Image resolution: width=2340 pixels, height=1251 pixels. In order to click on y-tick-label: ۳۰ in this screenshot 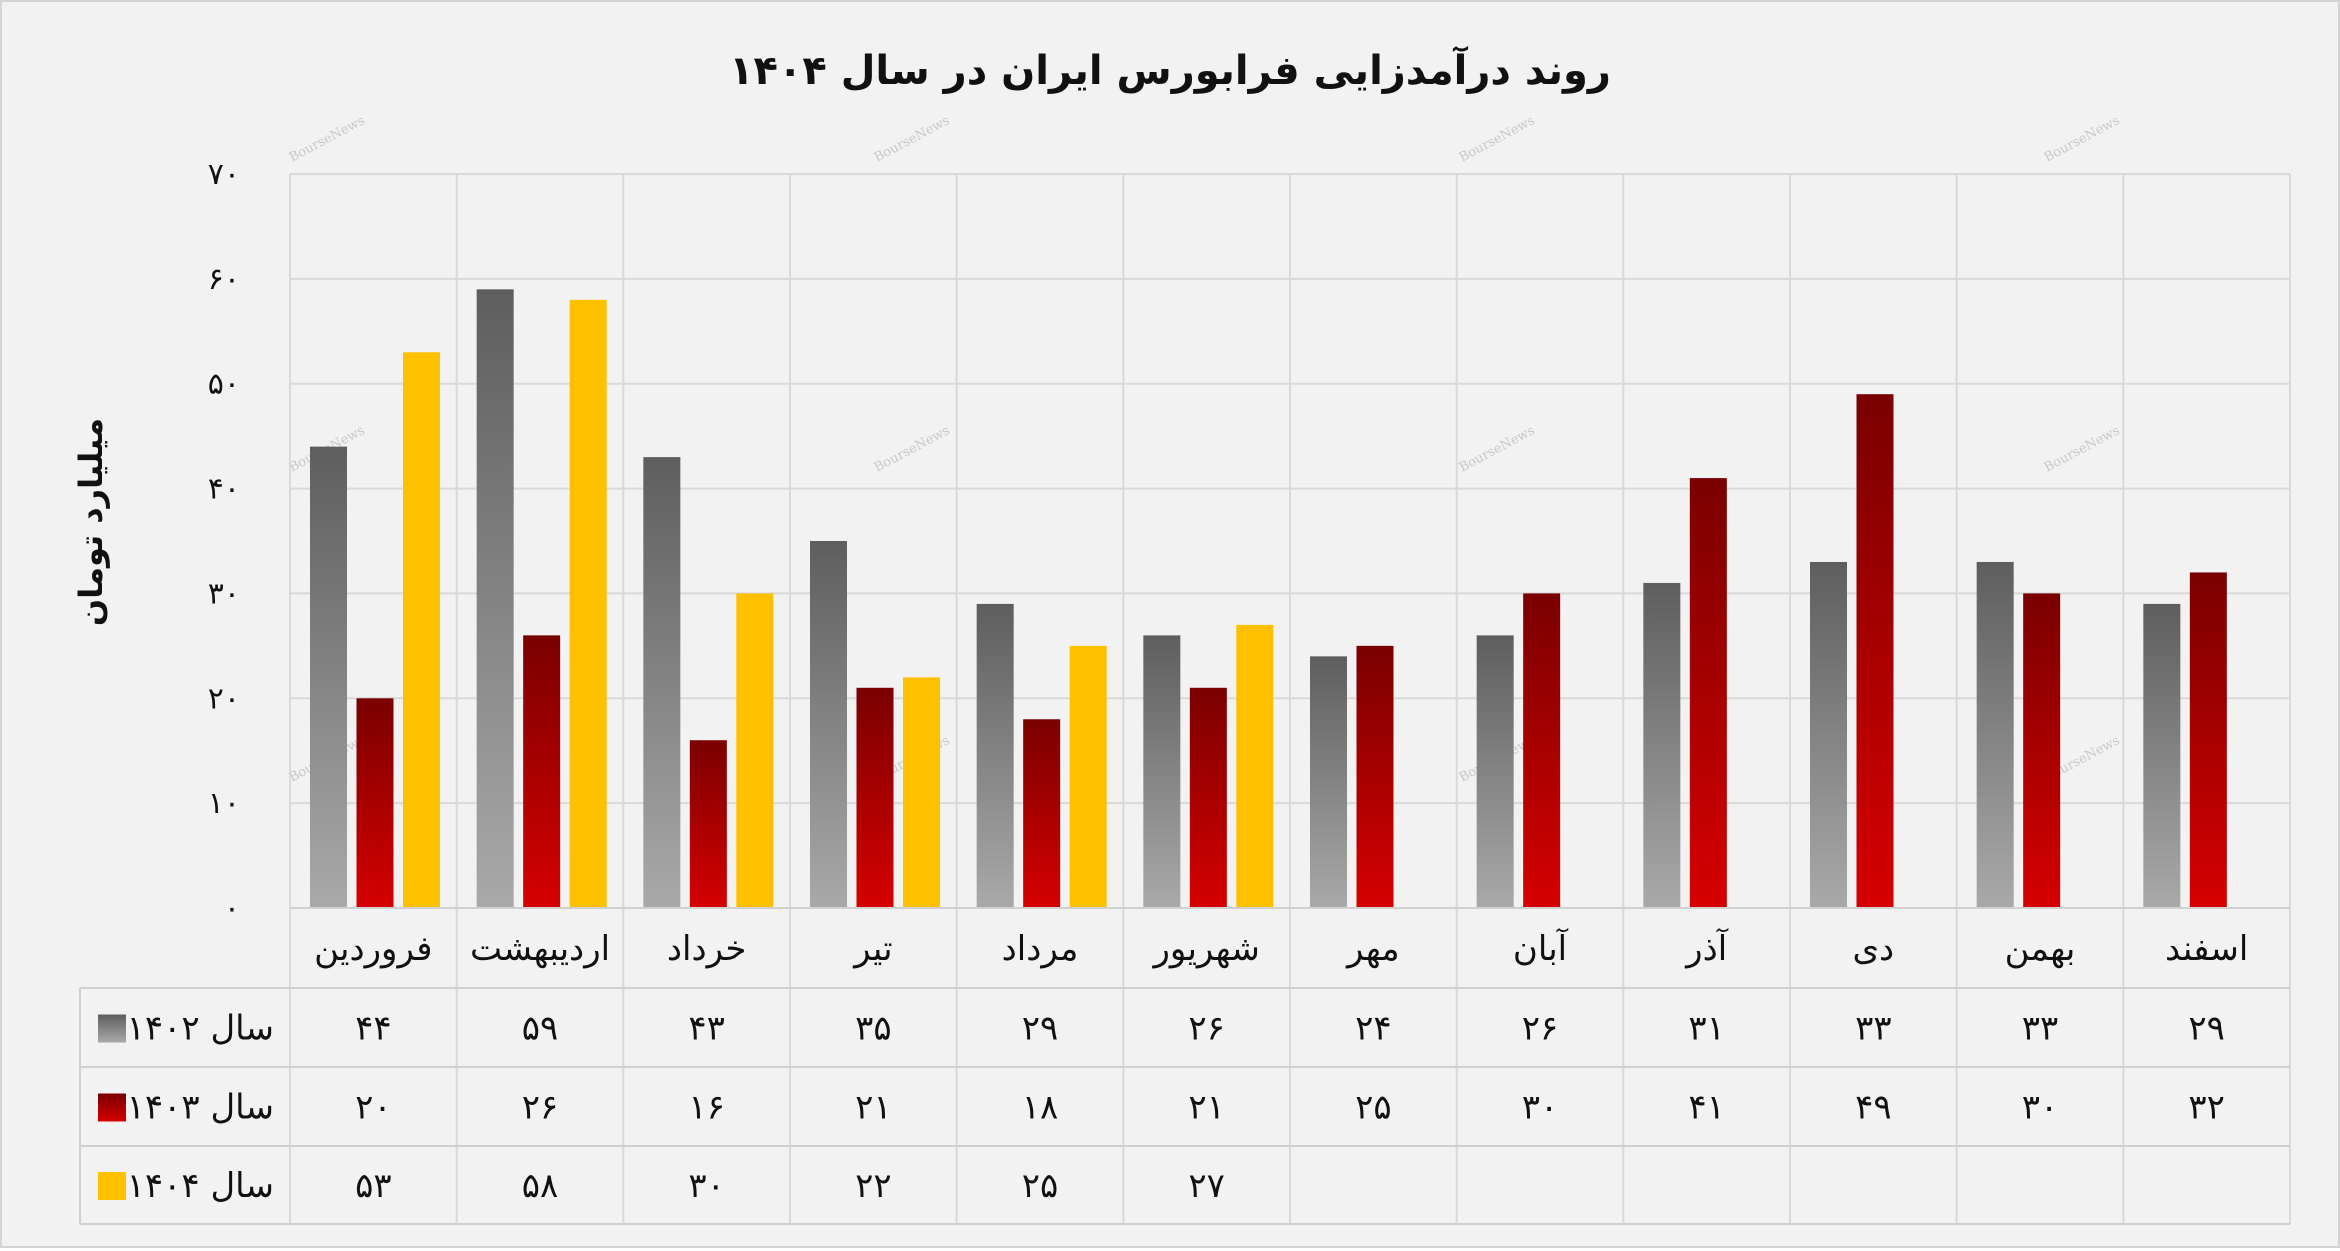, I will do `click(224, 593)`.